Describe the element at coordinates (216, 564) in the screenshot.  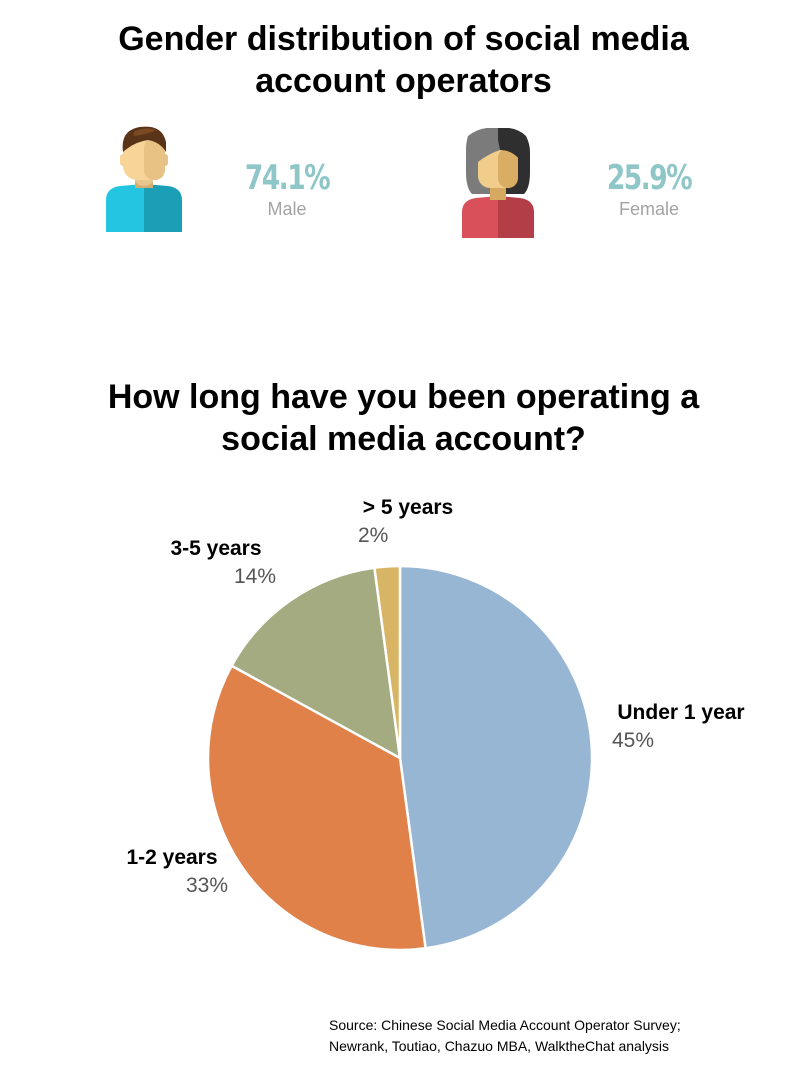
I see `slice-label-3-5-years: 3-5 years 14%` at that location.